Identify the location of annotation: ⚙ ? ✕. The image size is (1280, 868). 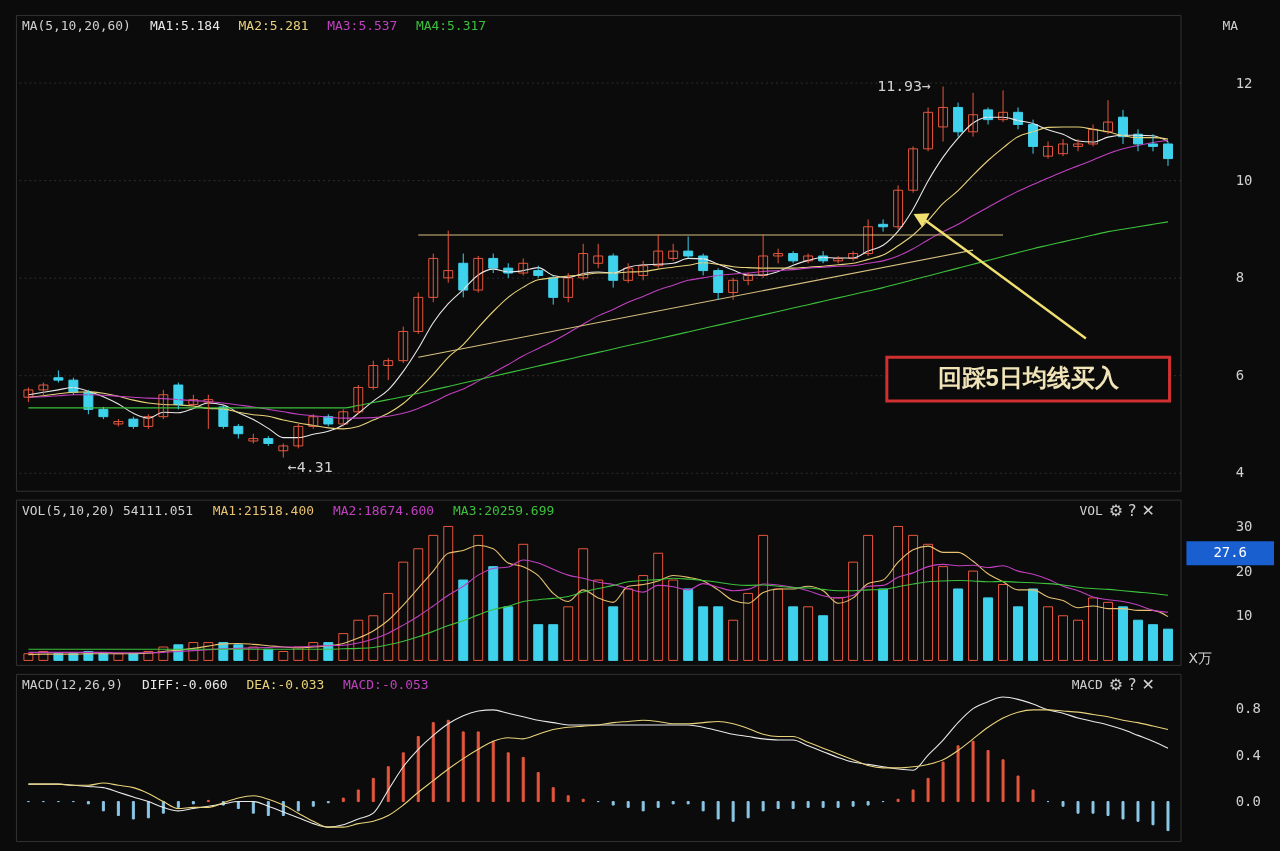
(1131, 510).